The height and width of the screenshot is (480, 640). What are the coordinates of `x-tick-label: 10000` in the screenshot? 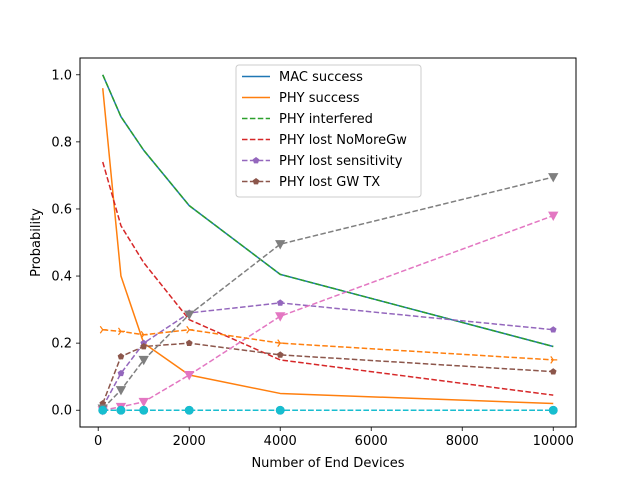 It's located at (553, 441).